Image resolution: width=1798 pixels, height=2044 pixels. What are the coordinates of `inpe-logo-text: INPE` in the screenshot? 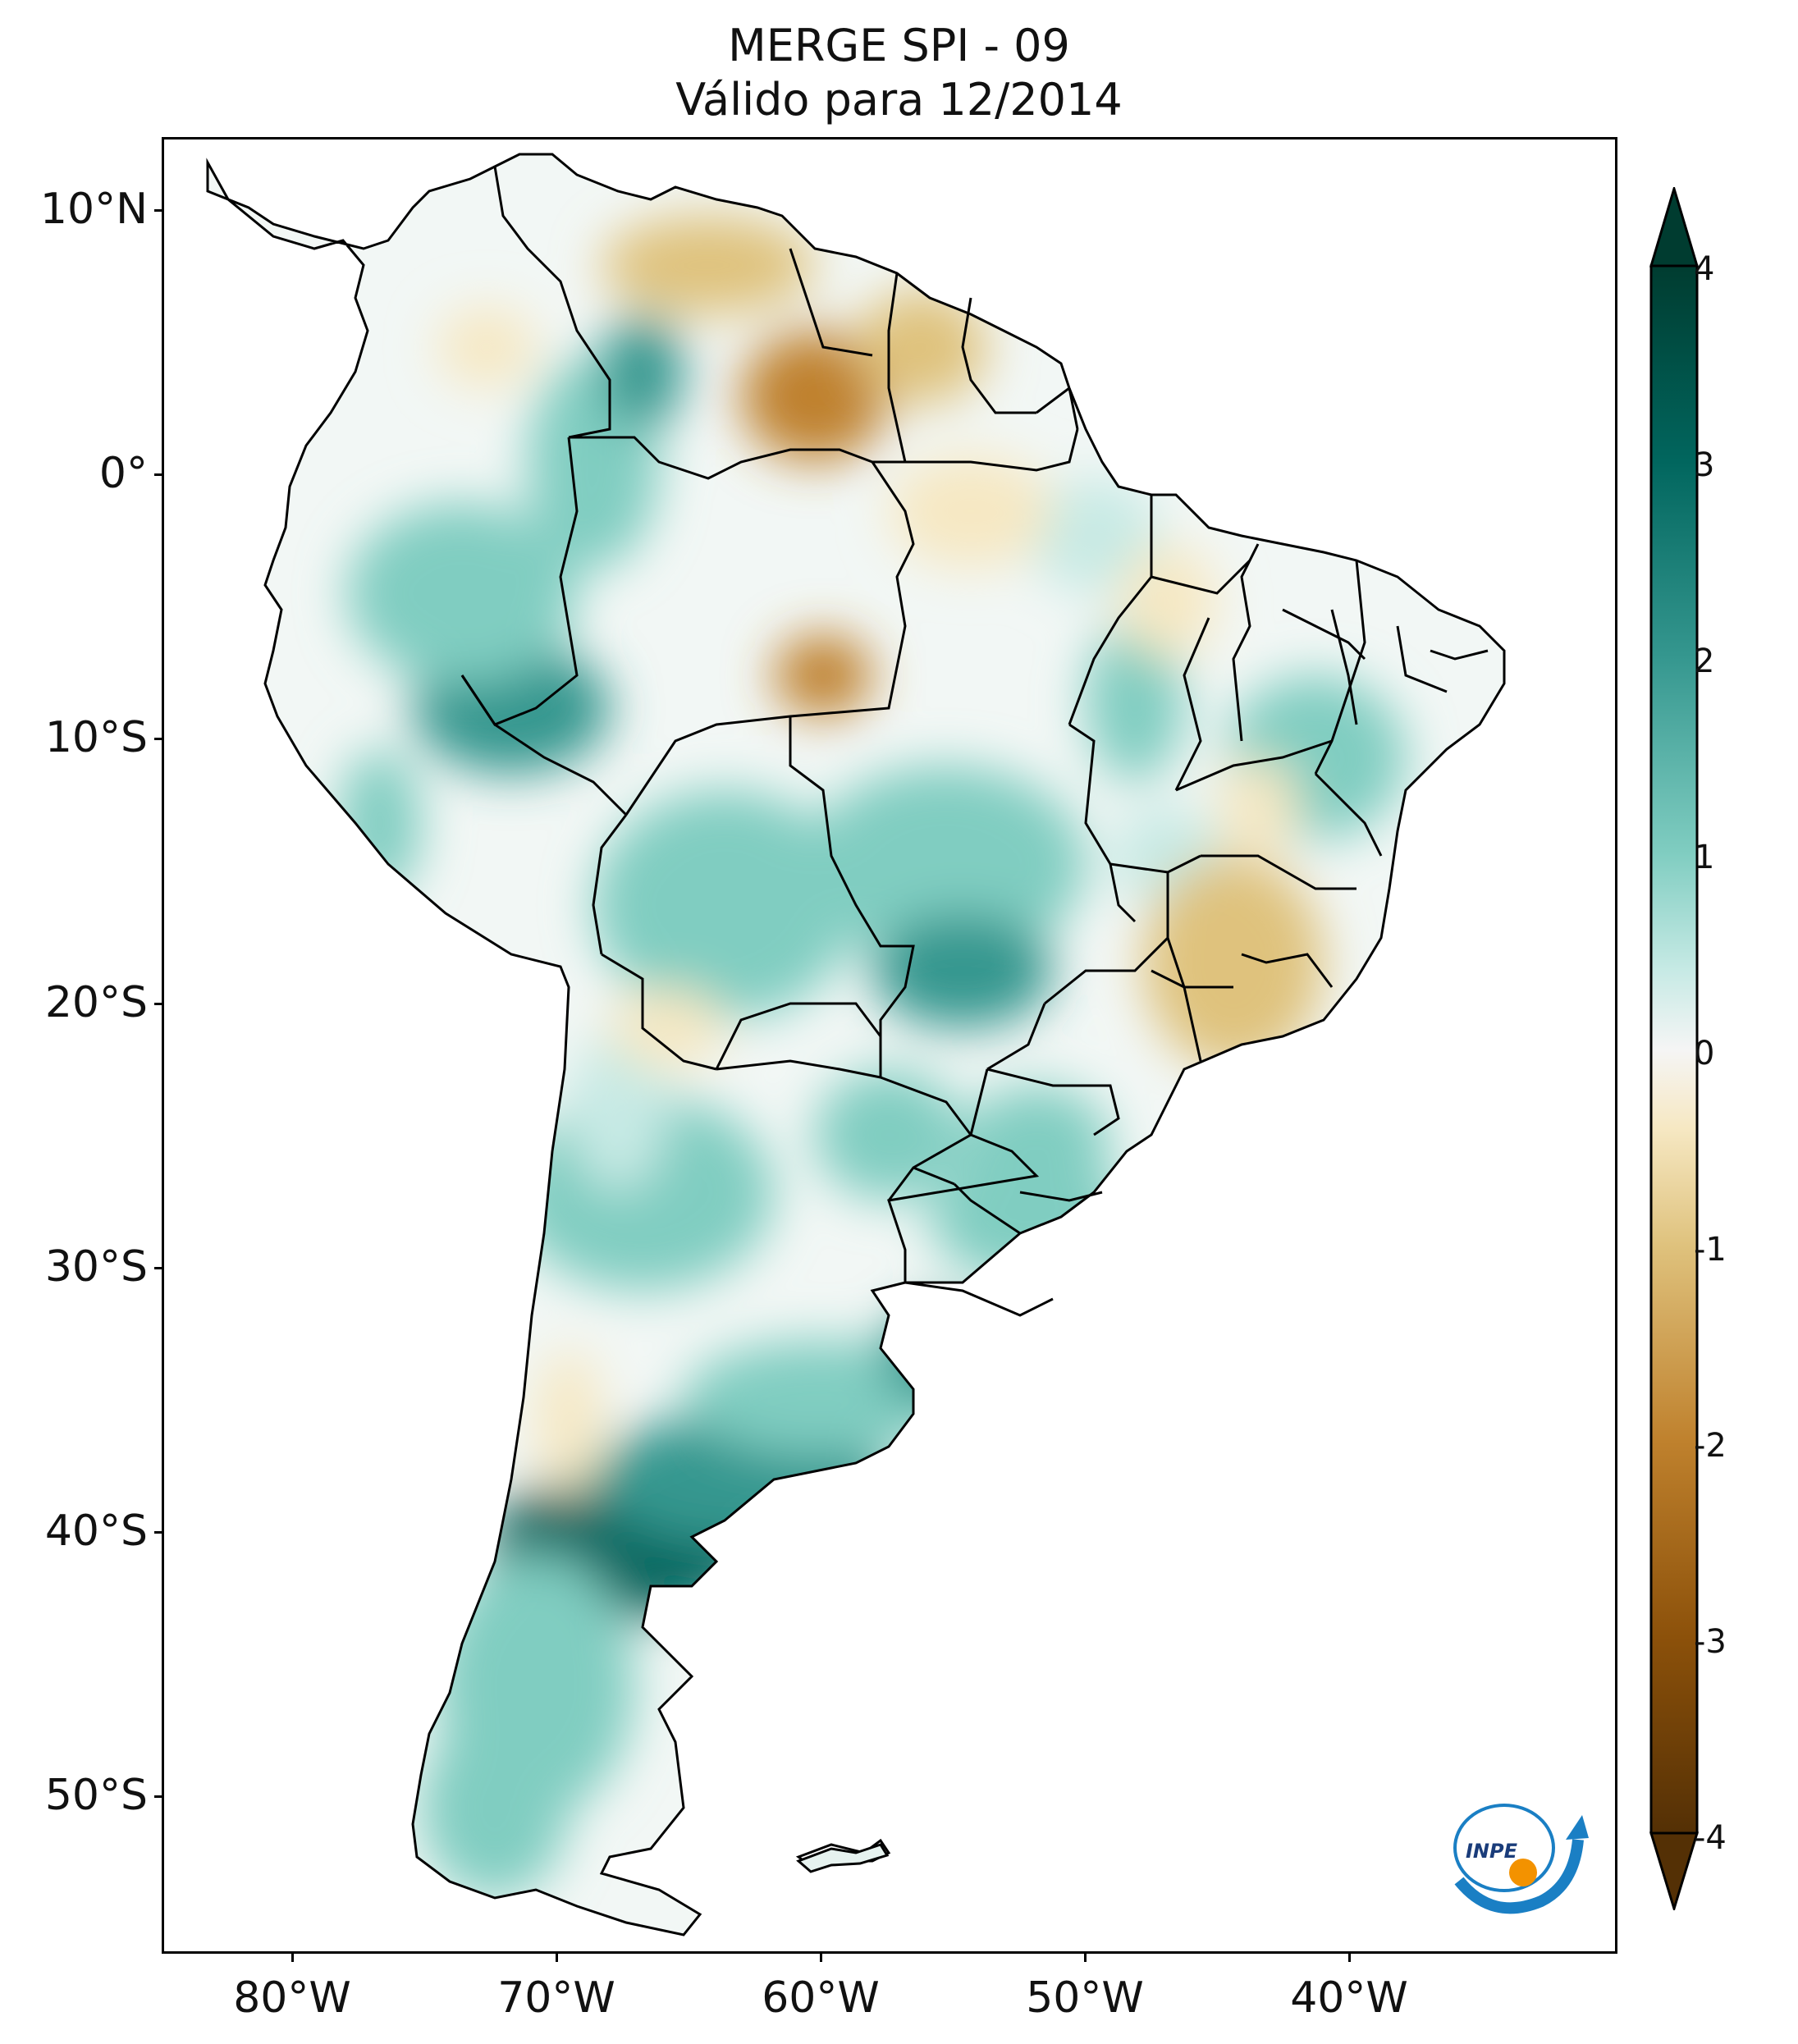 It's located at (1492, 1851).